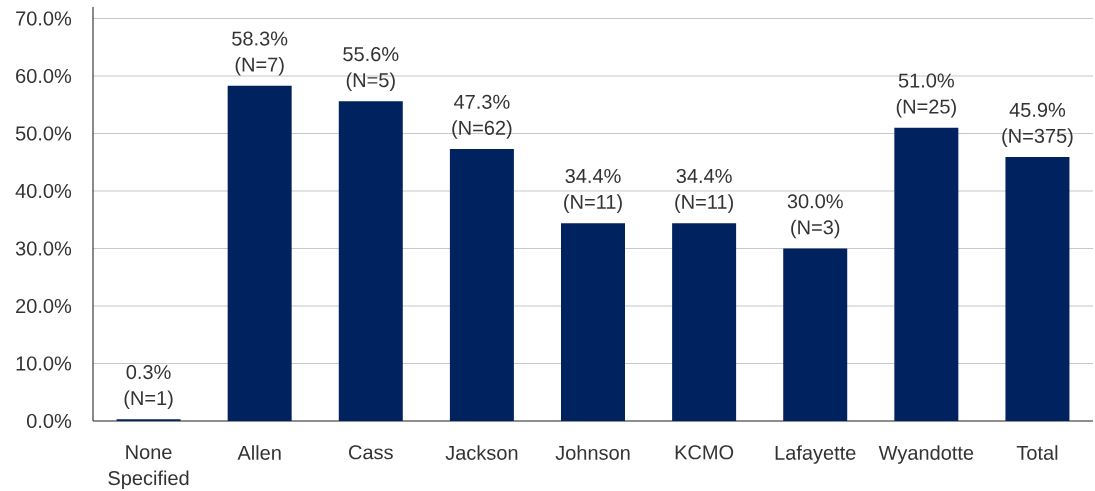 This screenshot has height=491, width=1095. I want to click on y-tick-label: 50.0%, so click(43, 133).